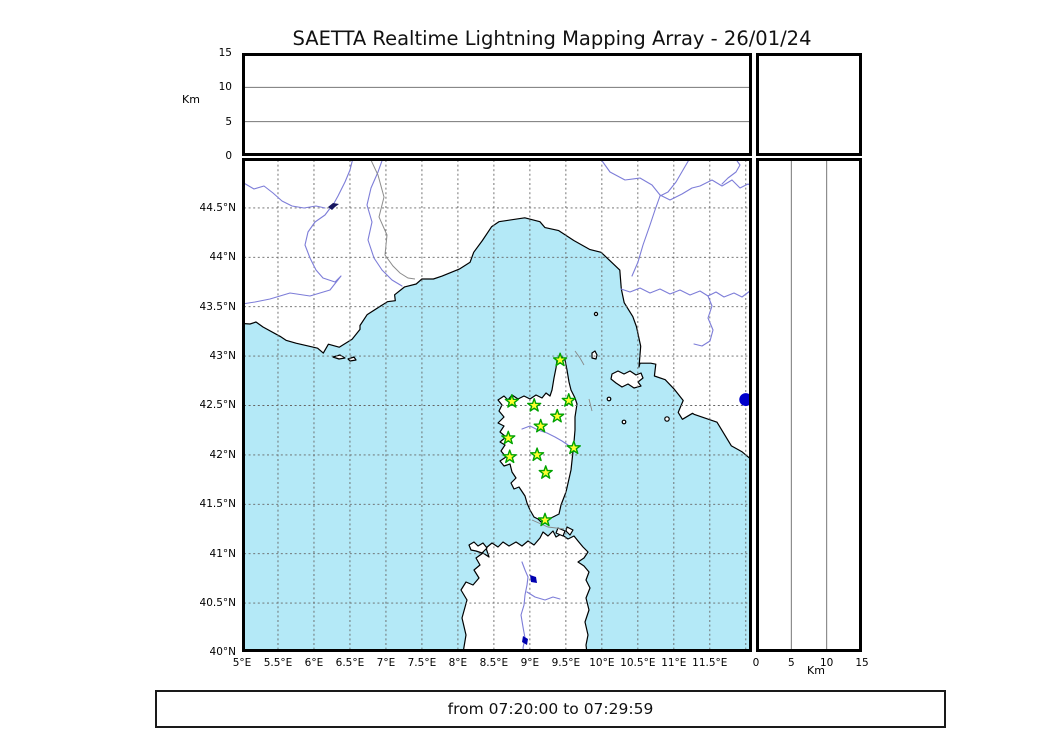 Image resolution: width=1050 pixels, height=750 pixels. I want to click on island-montecristo, so click(624, 422).